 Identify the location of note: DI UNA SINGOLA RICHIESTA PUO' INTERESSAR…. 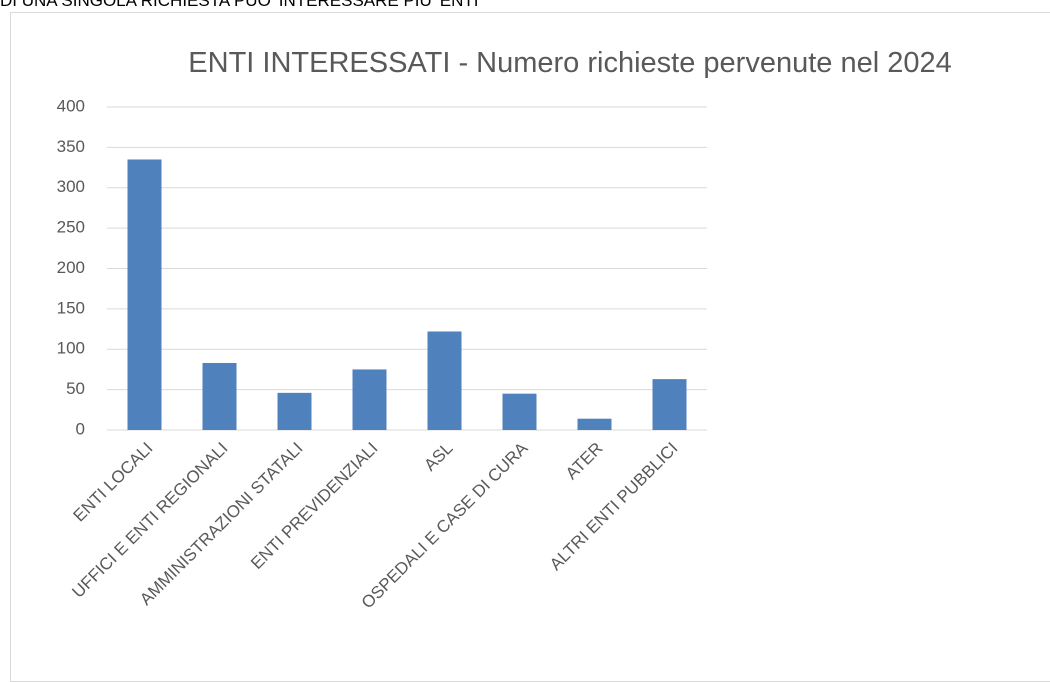
(239, 5).